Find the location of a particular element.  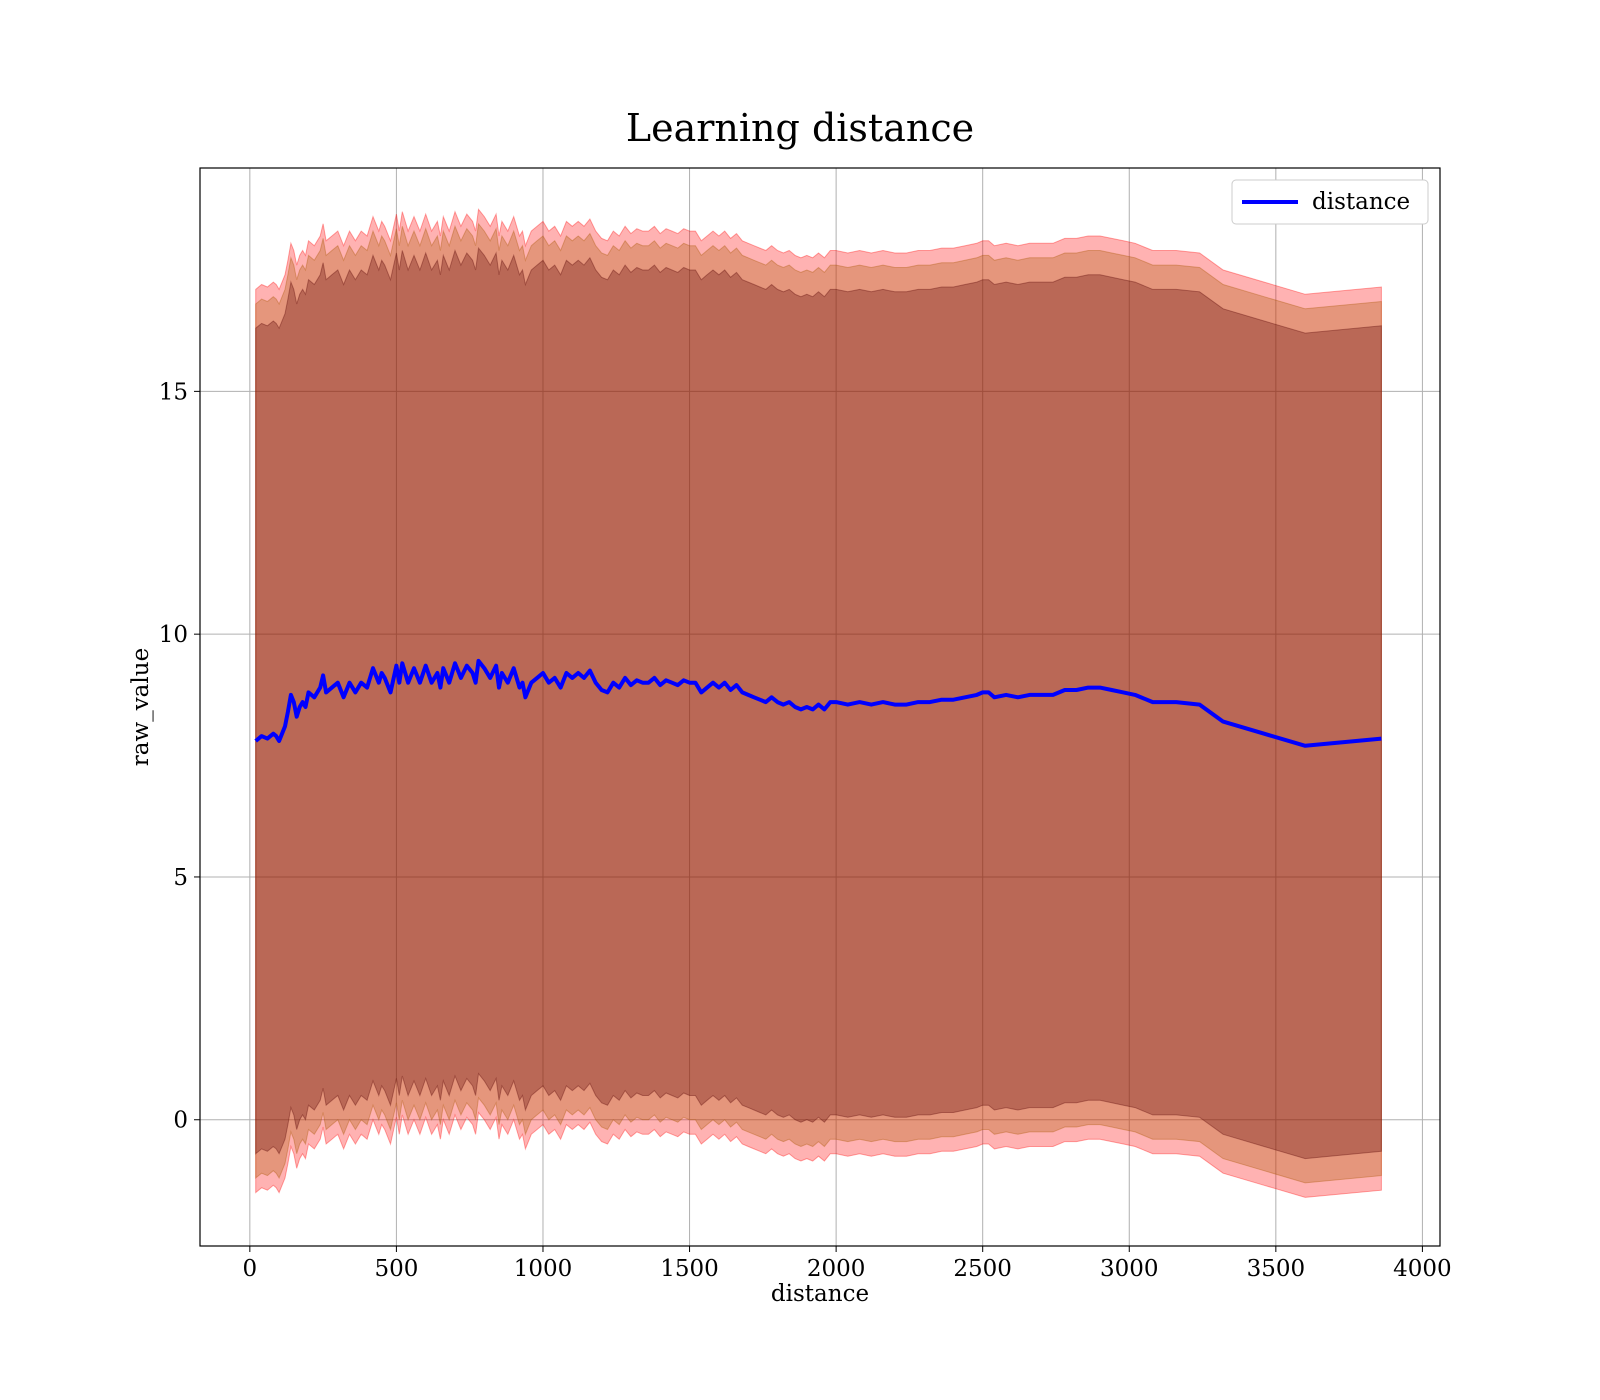

y-axis-label: raw_value is located at coordinates (141, 707).